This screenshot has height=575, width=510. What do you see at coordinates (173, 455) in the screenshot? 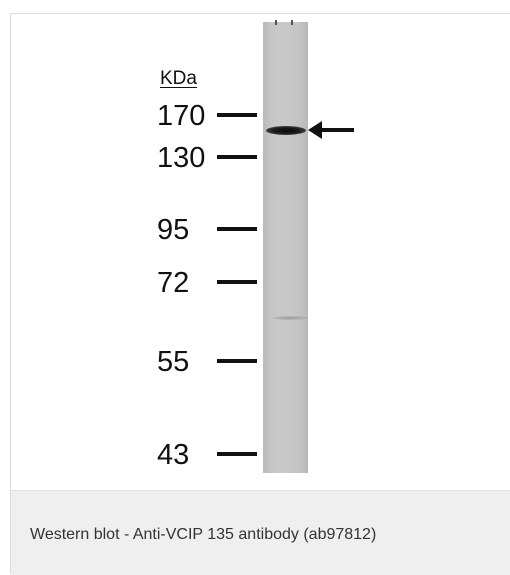
I see `marker-label: 43` at bounding box center [173, 455].